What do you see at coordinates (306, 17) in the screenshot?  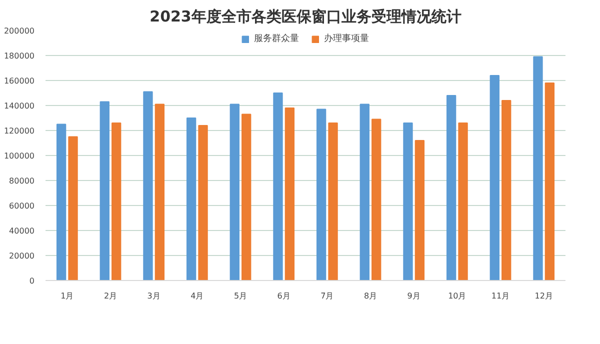 I see `chart-title: 2023年度全市各类医保窗口业务受理情况统计` at bounding box center [306, 17].